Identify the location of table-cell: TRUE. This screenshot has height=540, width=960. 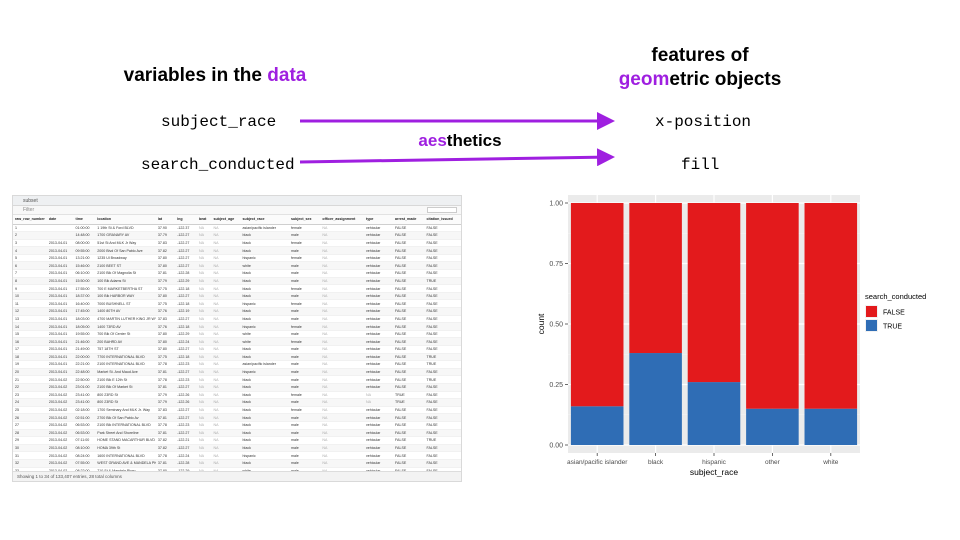
(442, 440).